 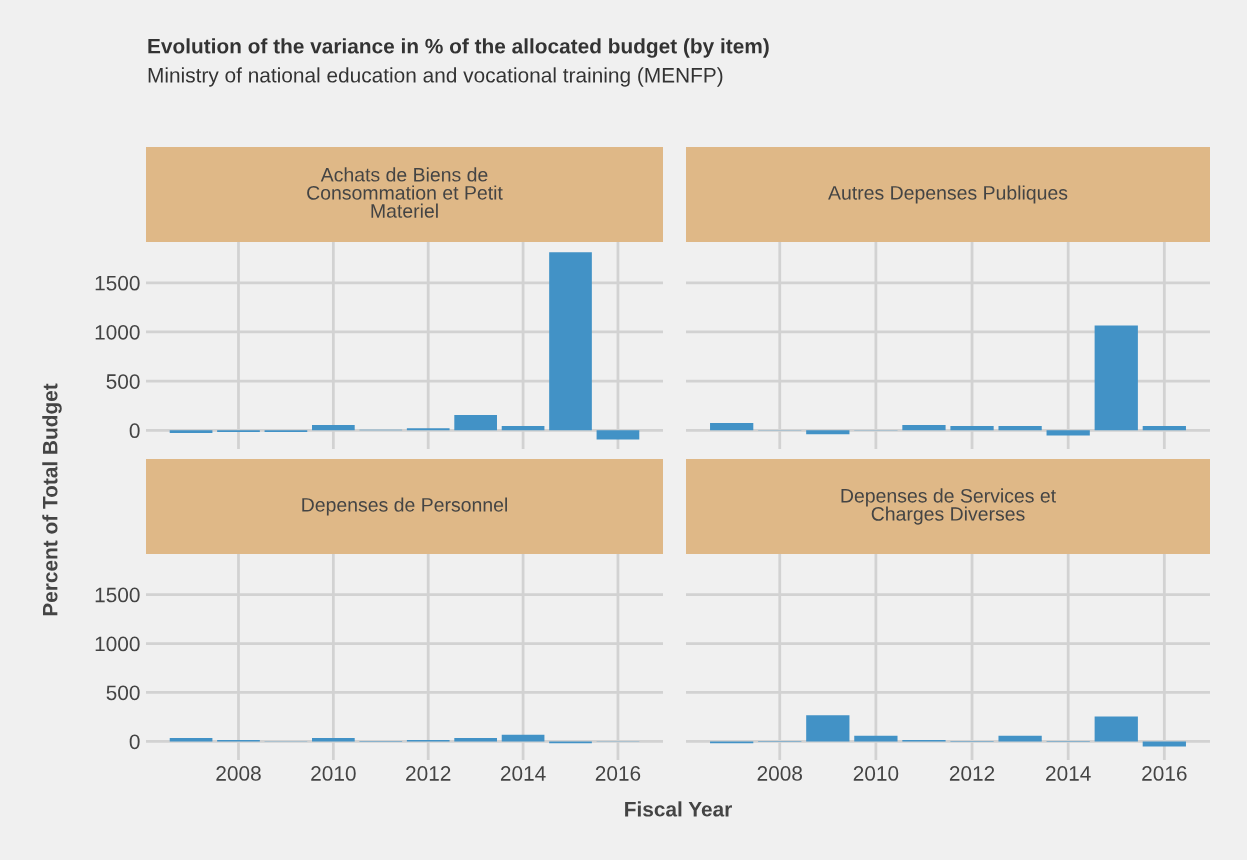 What do you see at coordinates (405, 192) in the screenshot?
I see `chart-title: Achats de Biens de Consommation et Petit Materiel` at bounding box center [405, 192].